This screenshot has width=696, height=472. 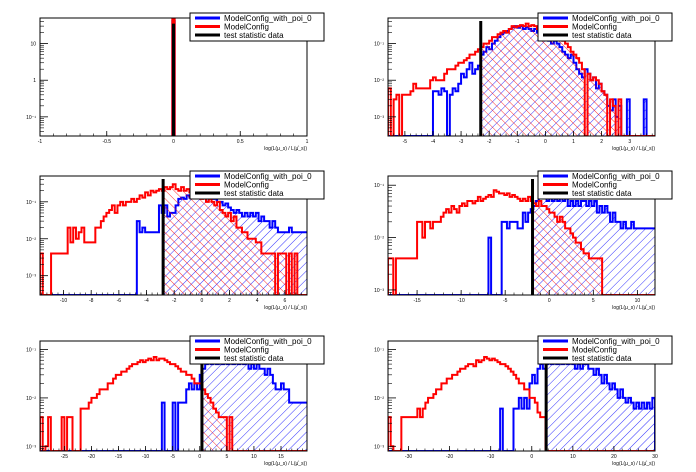 I want to click on x-tick-label: 20, so click(x=614, y=457).